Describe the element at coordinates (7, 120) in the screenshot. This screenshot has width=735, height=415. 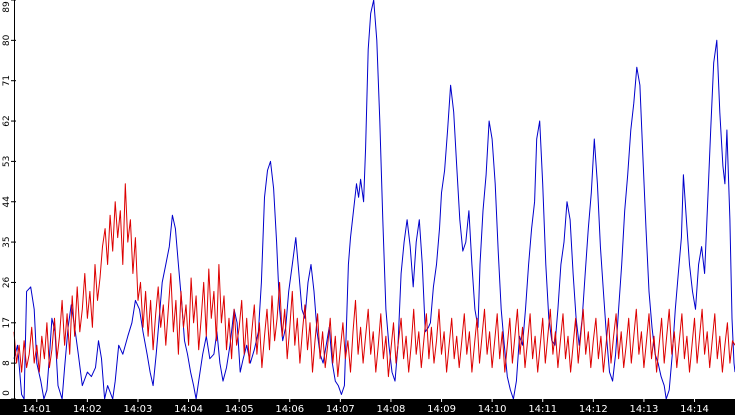
I see `y-tick-label: 62` at that location.